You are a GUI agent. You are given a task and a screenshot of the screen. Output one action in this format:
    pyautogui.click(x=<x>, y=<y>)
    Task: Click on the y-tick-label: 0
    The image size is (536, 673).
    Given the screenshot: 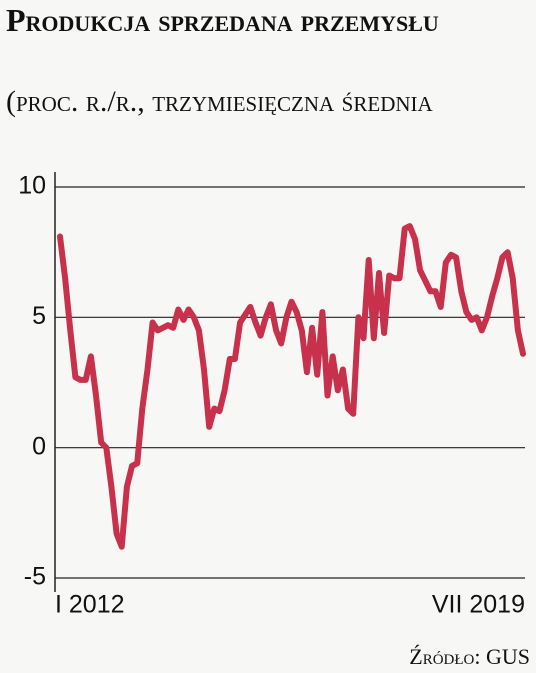 What is the action you would take?
    pyautogui.click(x=39, y=446)
    